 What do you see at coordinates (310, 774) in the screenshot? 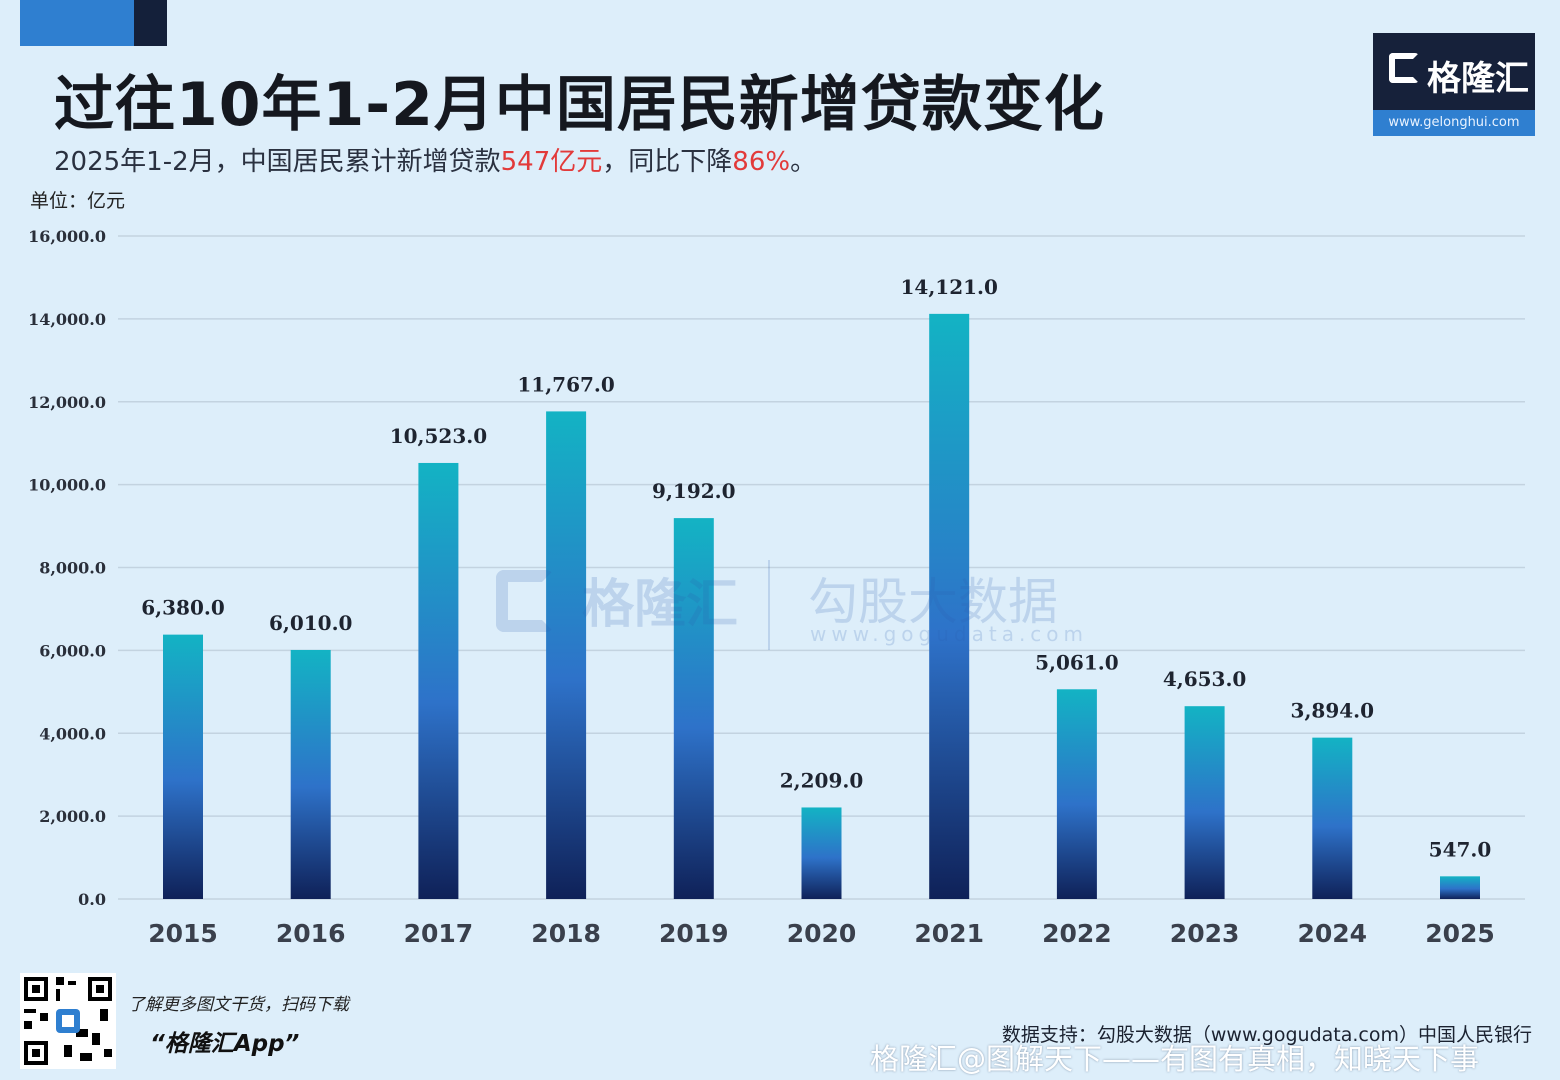
I see `bar-2016` at bounding box center [310, 774].